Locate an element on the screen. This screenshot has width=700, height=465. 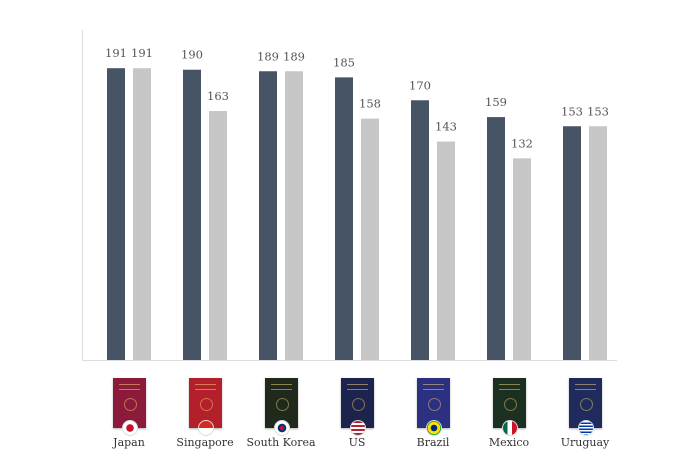
x-tick-label: Uruguay is located at coordinates (585, 442).